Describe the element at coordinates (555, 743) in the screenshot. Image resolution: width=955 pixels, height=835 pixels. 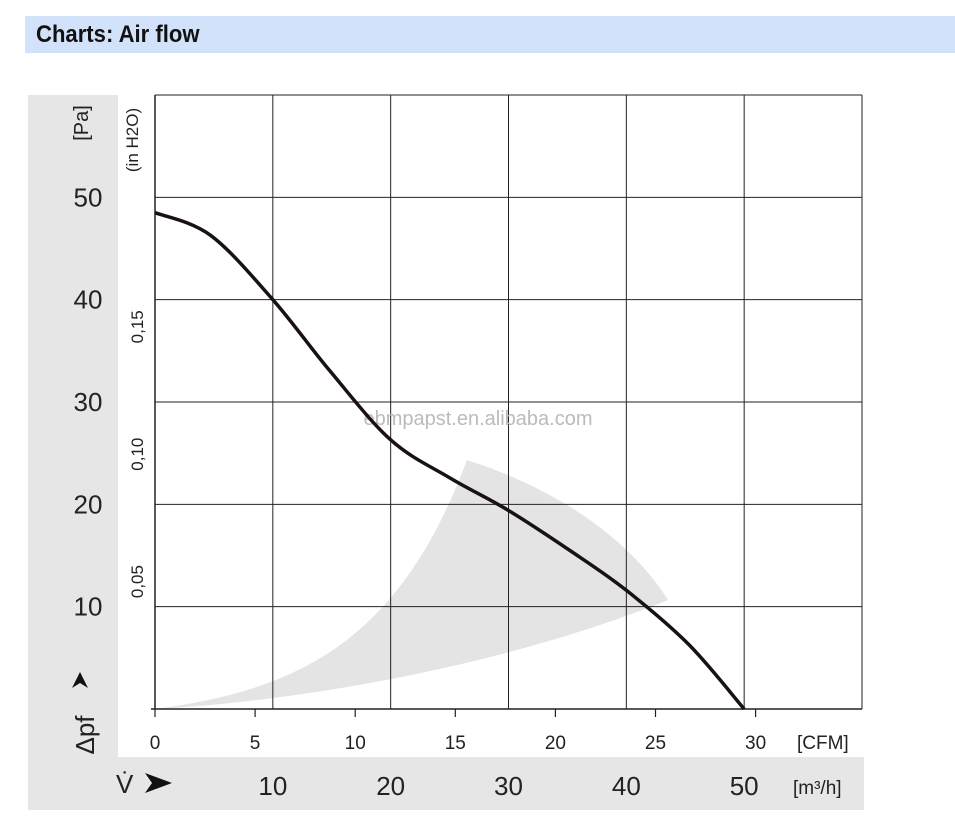
I see `cfm-tick-label: 20` at that location.